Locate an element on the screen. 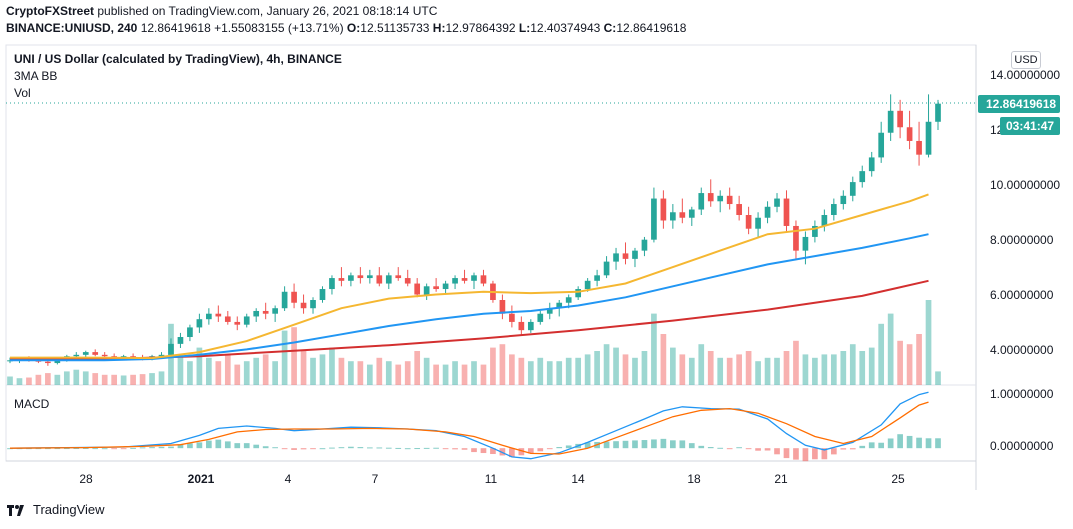 This screenshot has width=1073, height=529. countdown-badge-text: 03:41:47 is located at coordinates (1030, 126).